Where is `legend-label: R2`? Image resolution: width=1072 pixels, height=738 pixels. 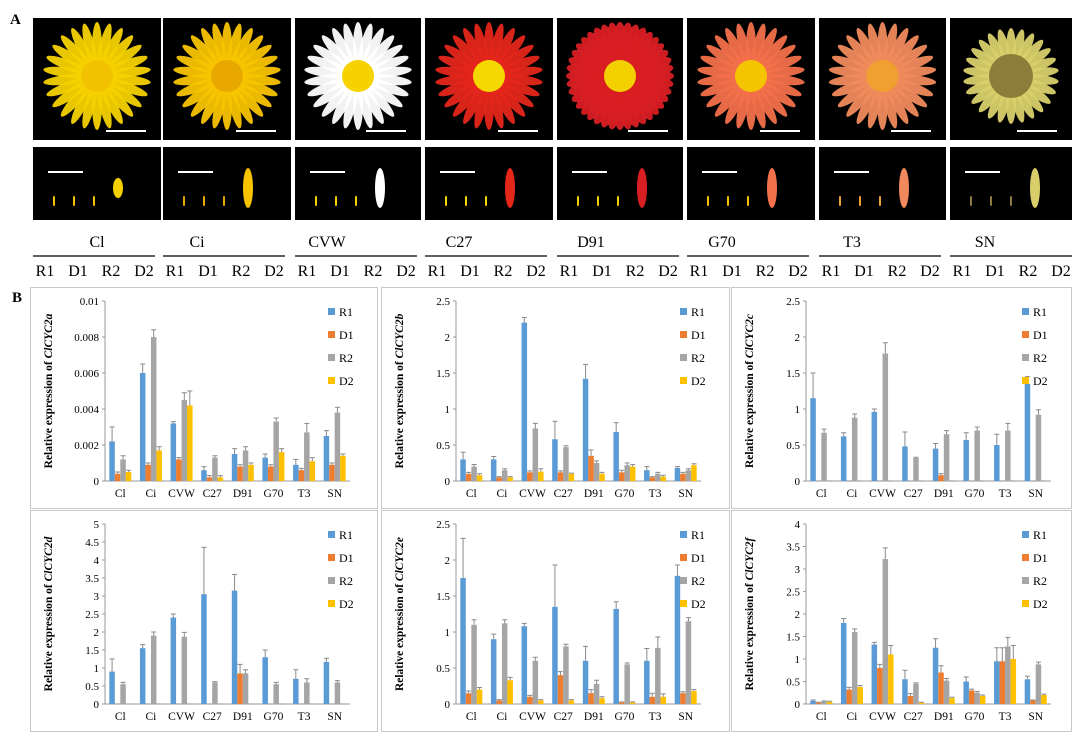 legend-label: R2 is located at coordinates (698, 581).